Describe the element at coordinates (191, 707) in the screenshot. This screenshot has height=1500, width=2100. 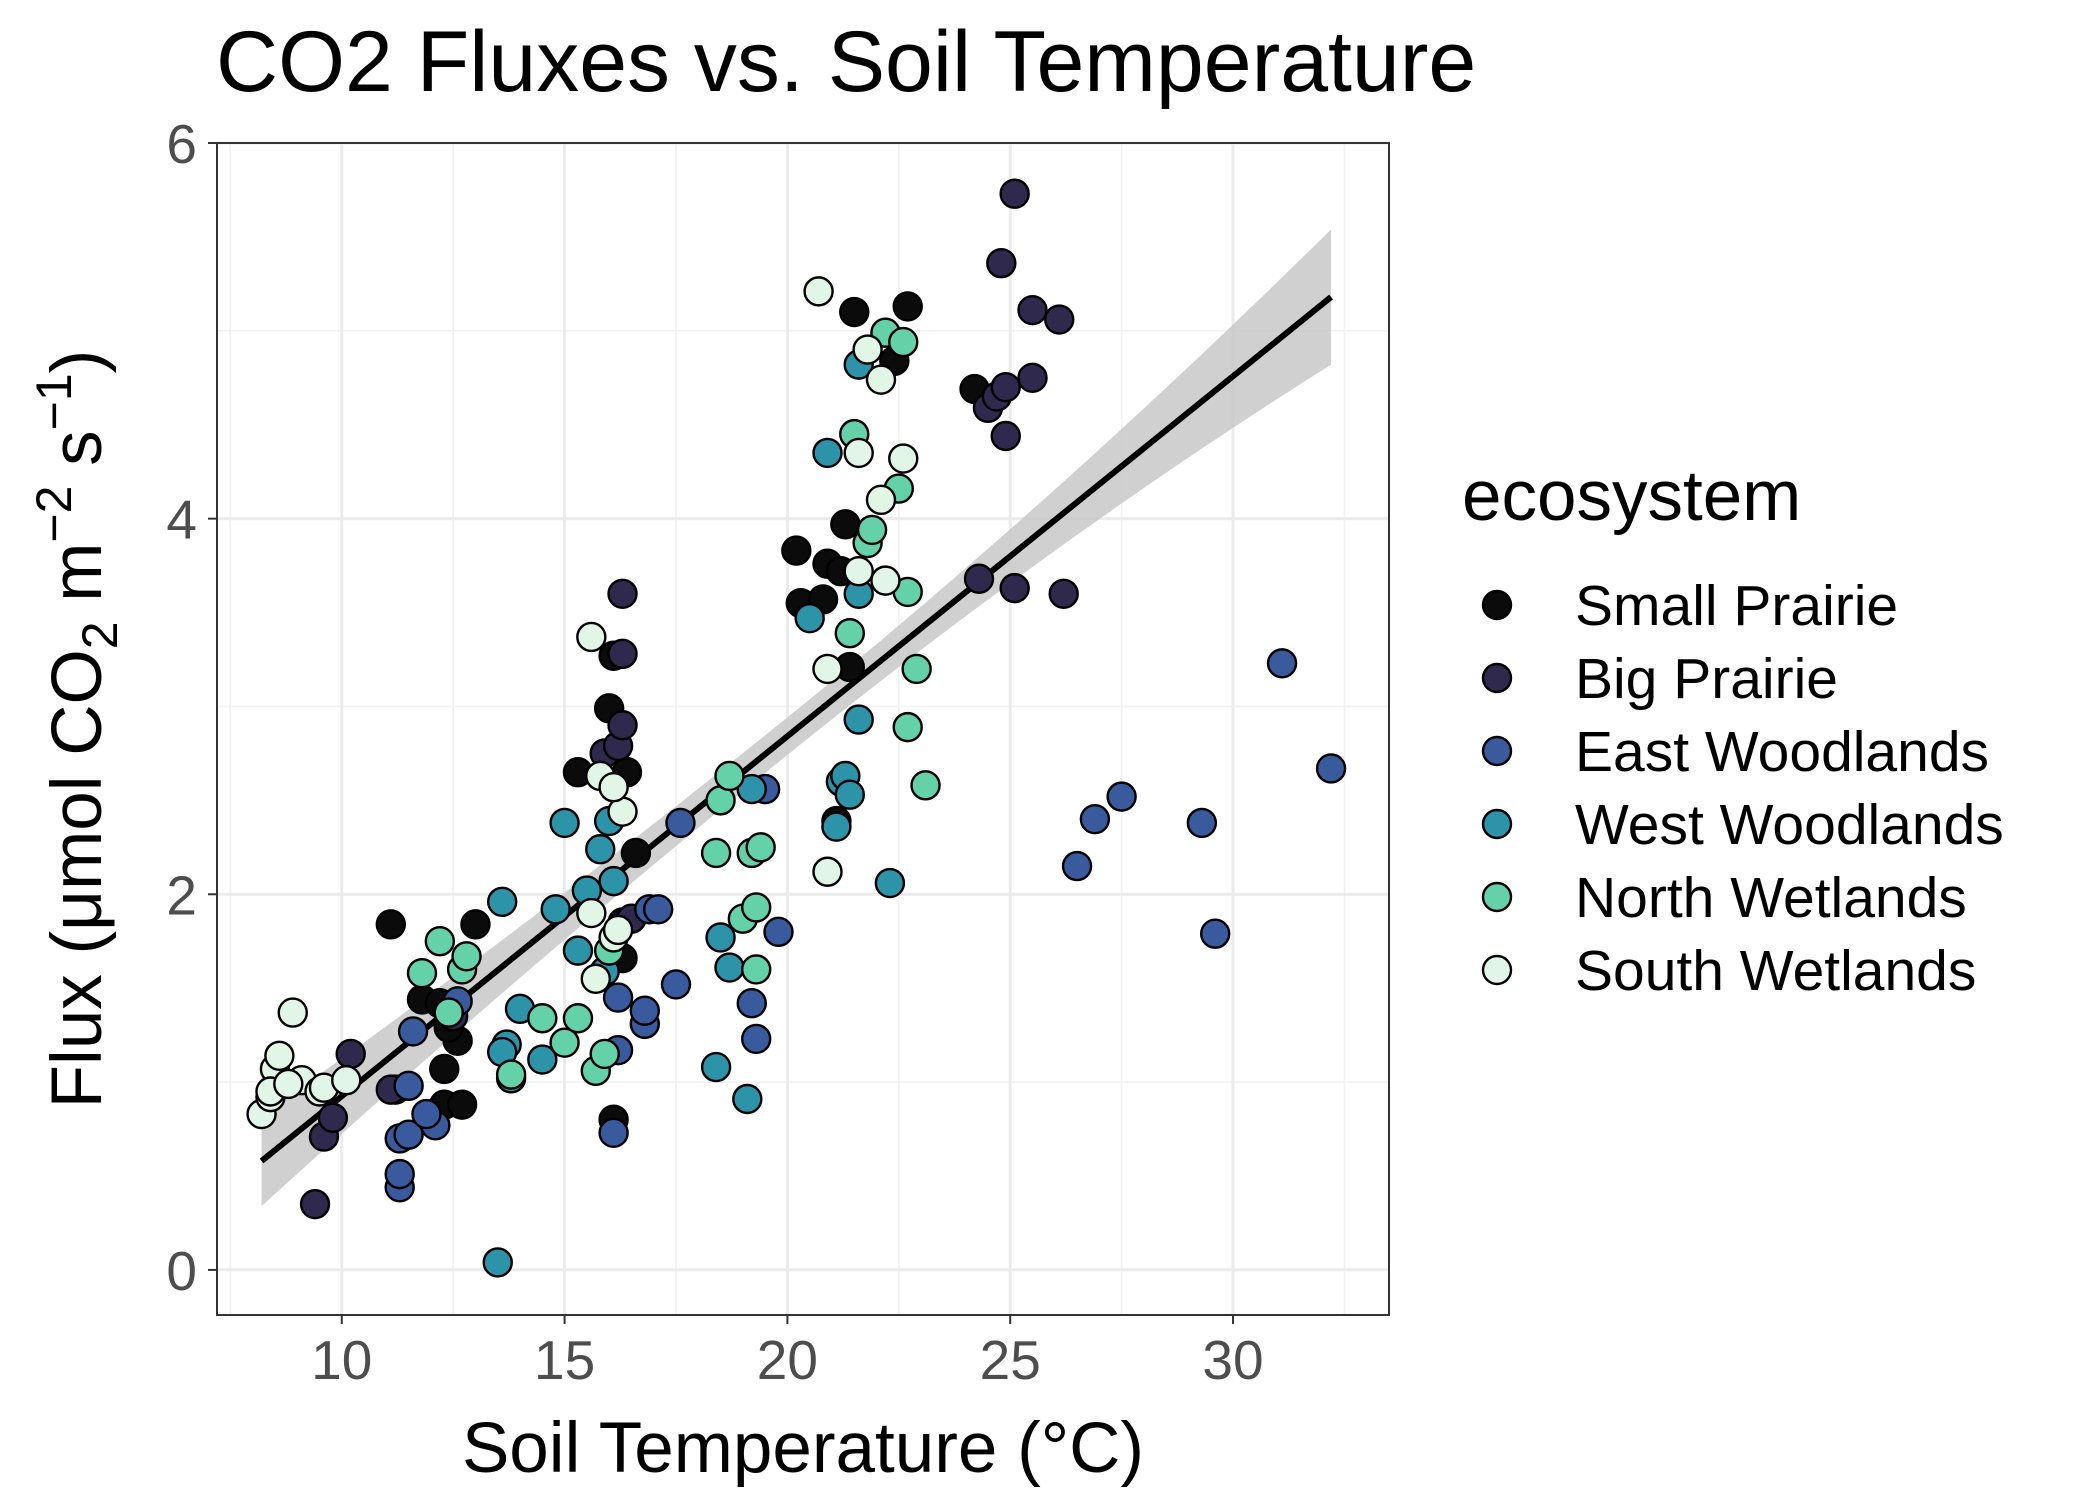
I see `y-axis: 0 2 4 6` at that location.